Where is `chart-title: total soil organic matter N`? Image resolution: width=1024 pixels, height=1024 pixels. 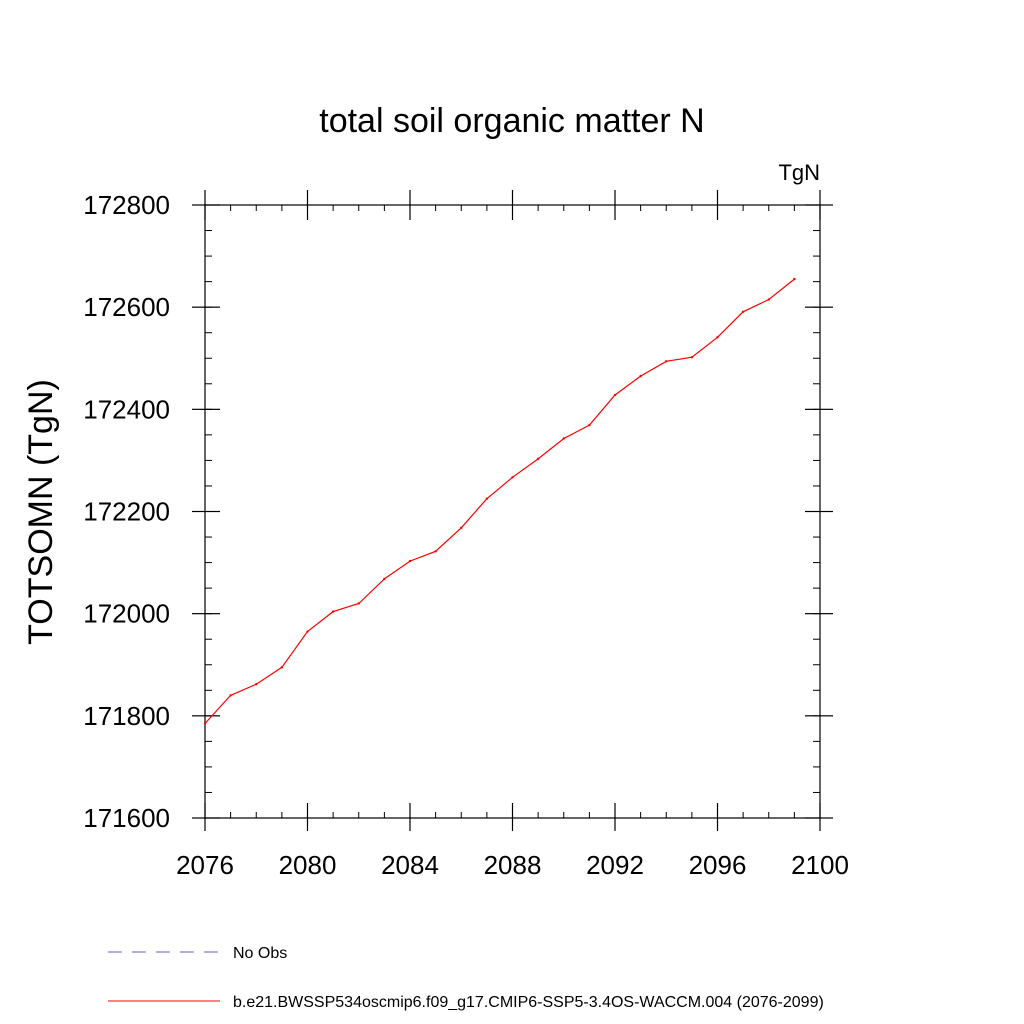
chart-title: total soil organic matter N is located at coordinates (512, 121).